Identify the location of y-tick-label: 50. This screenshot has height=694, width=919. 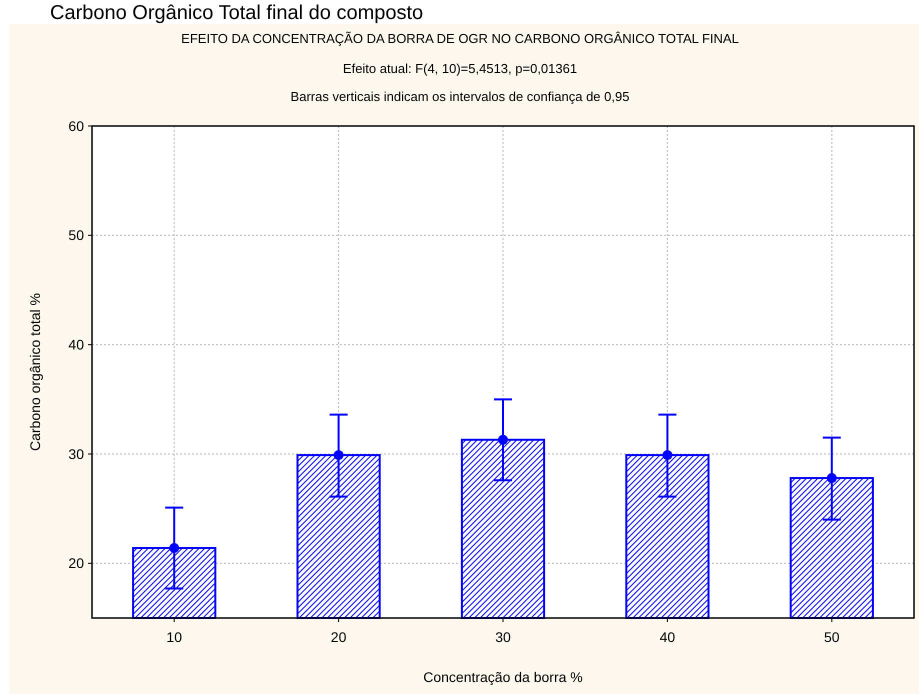
(76, 235).